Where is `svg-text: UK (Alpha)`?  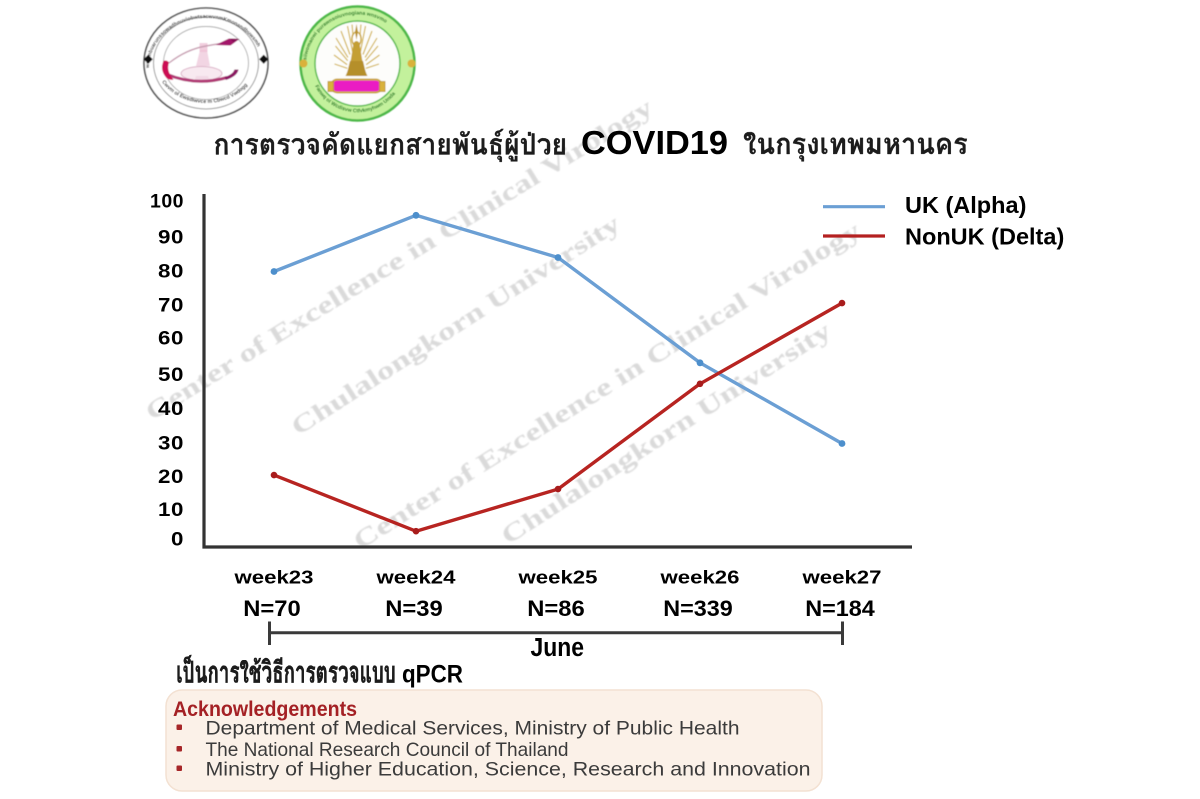
svg-text: UK (Alpha) is located at coordinates (965, 205).